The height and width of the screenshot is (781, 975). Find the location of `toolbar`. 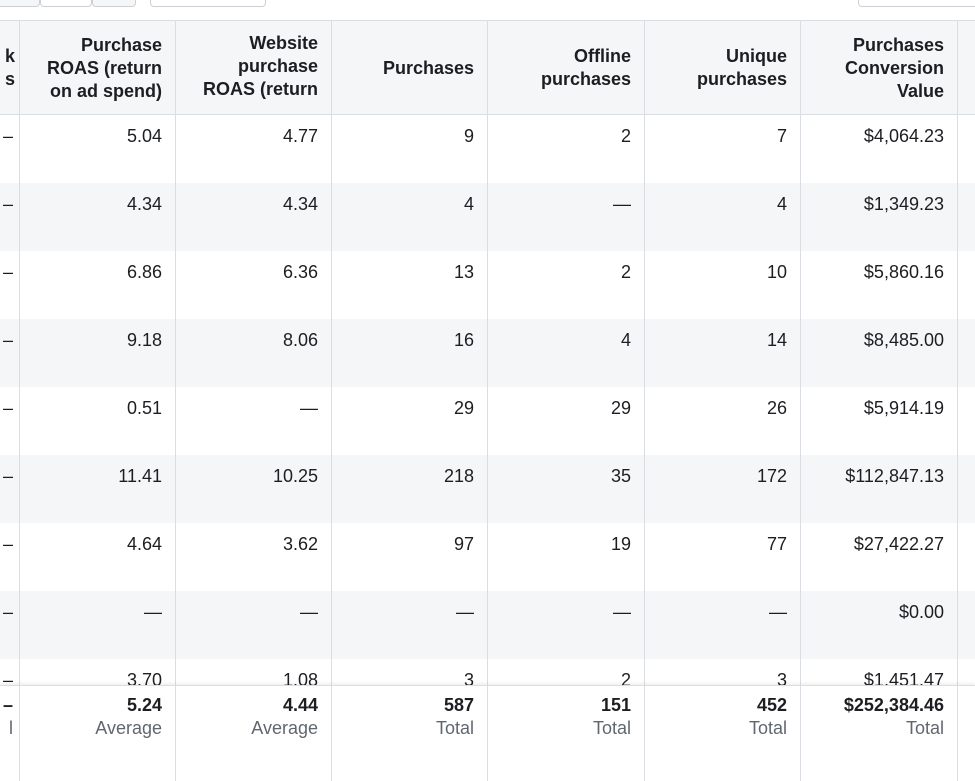

toolbar is located at coordinates (487, 10).